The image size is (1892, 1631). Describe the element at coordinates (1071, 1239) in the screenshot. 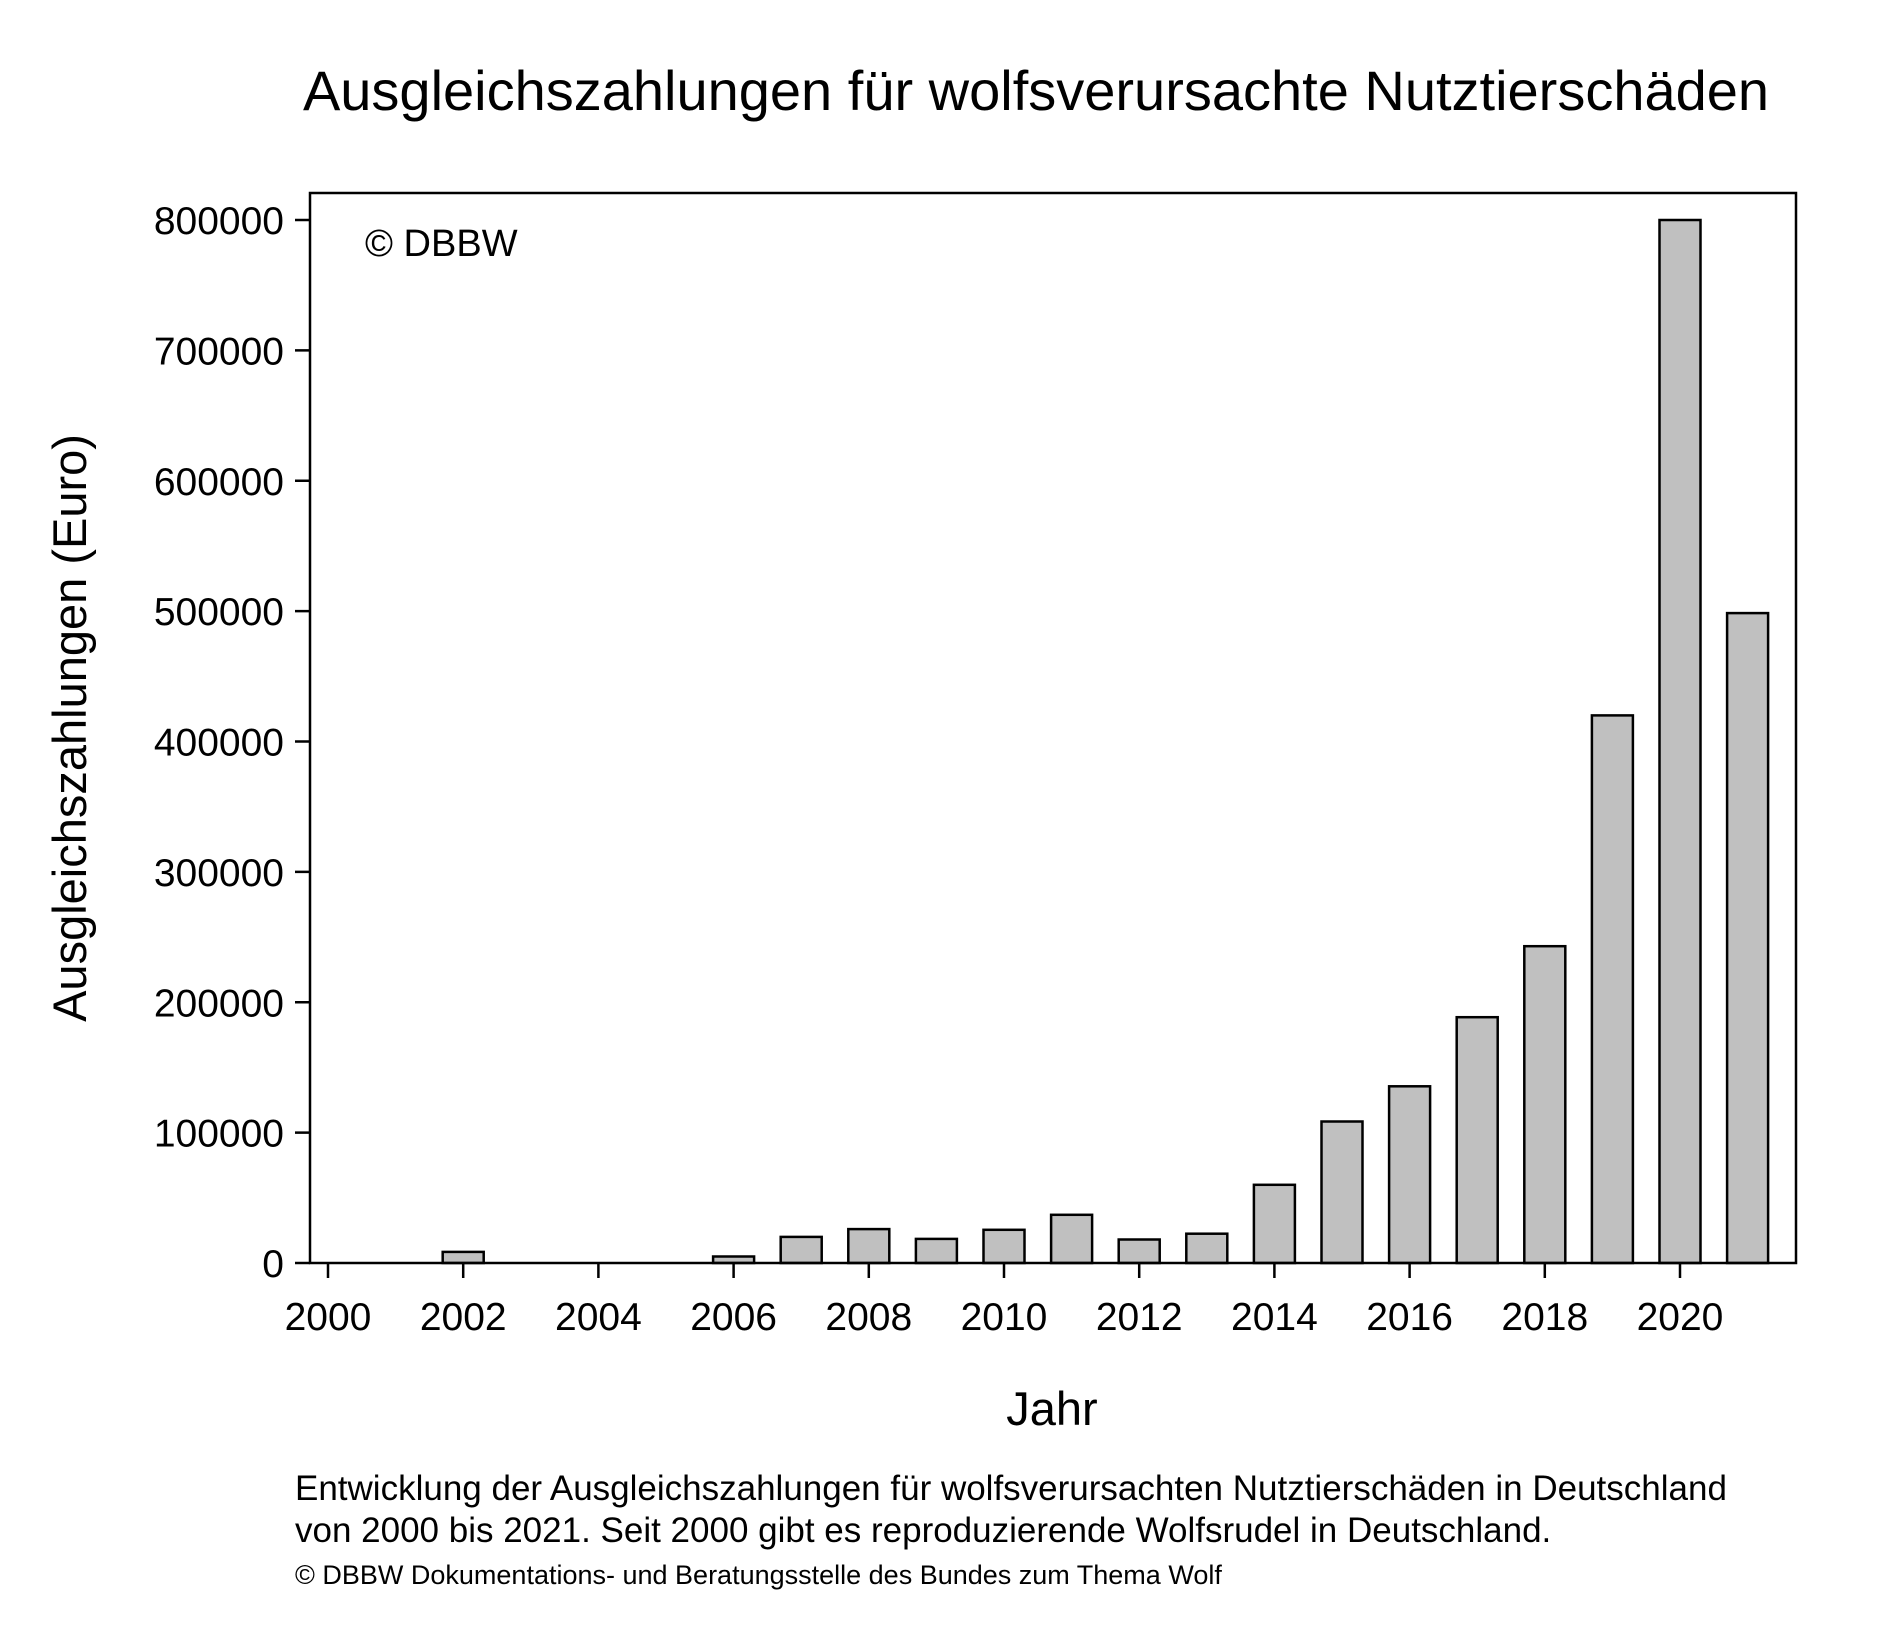

I see `bar-2011` at that location.